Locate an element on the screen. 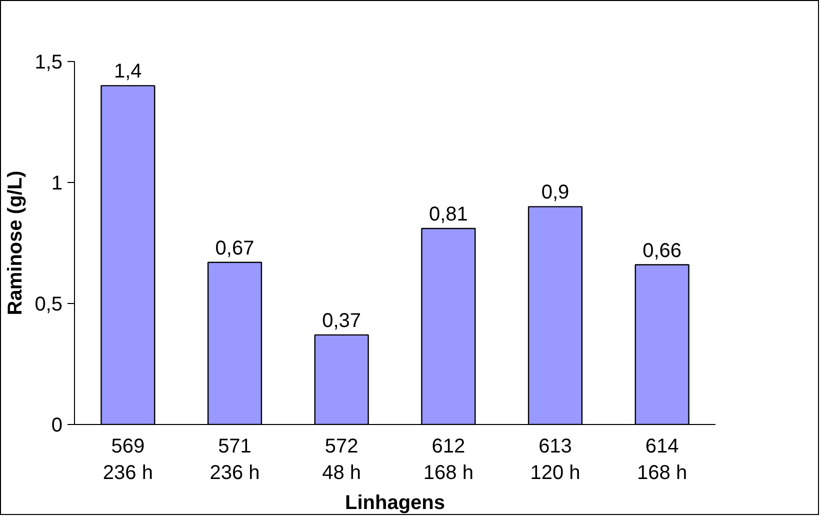 This screenshot has width=821, height=517. x-tick-label: 613 120 h is located at coordinates (555, 460).